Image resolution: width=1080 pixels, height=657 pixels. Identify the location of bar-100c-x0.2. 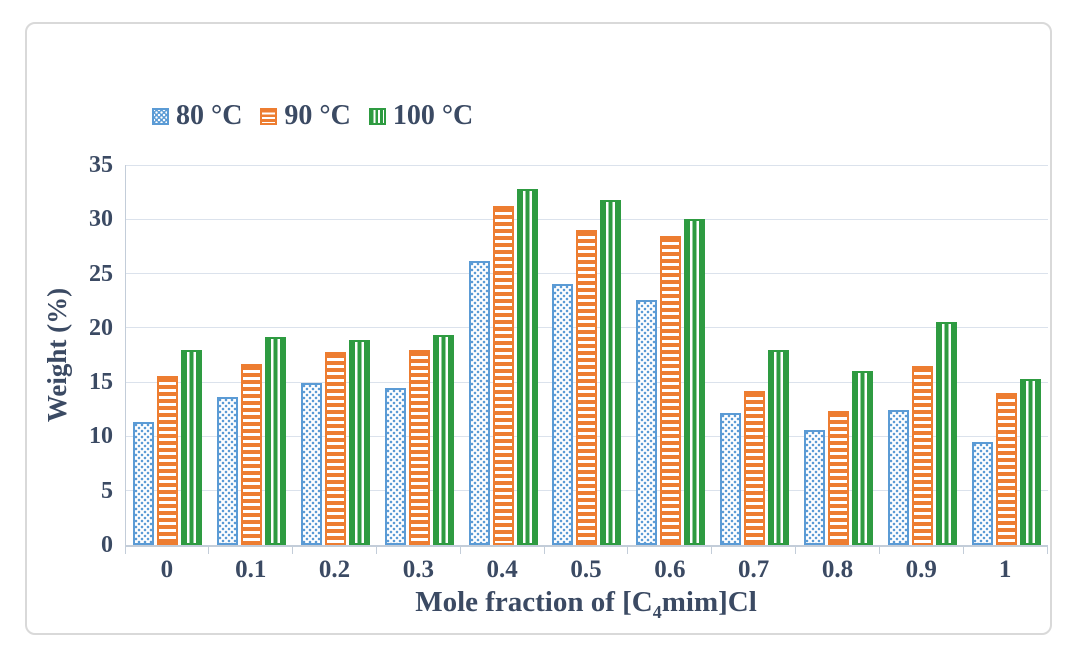
(360, 442).